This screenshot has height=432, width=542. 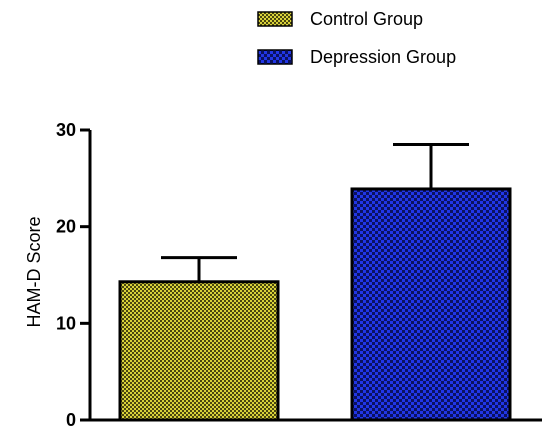 I want to click on y-tick-label-0: 0, so click(x=71, y=418).